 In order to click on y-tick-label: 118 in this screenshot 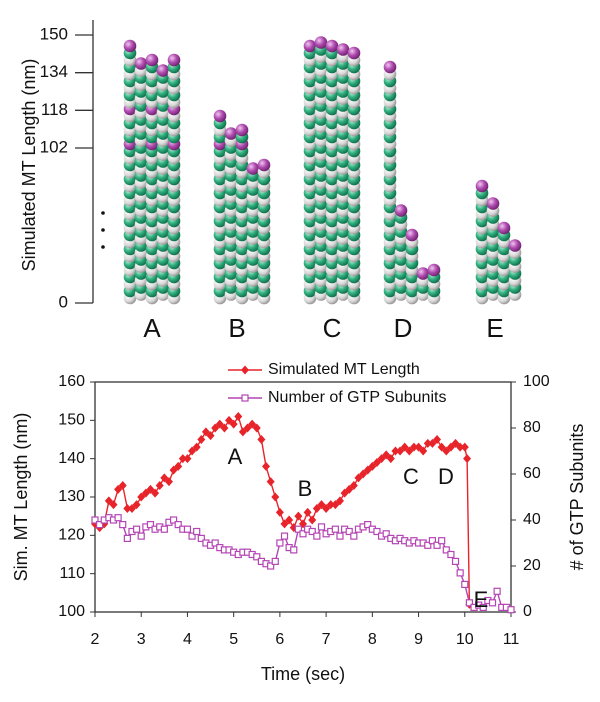, I will do `click(54, 109)`.